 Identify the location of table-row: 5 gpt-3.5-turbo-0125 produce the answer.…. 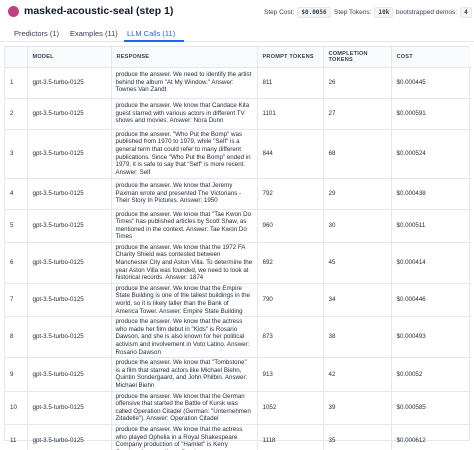
(238, 226).